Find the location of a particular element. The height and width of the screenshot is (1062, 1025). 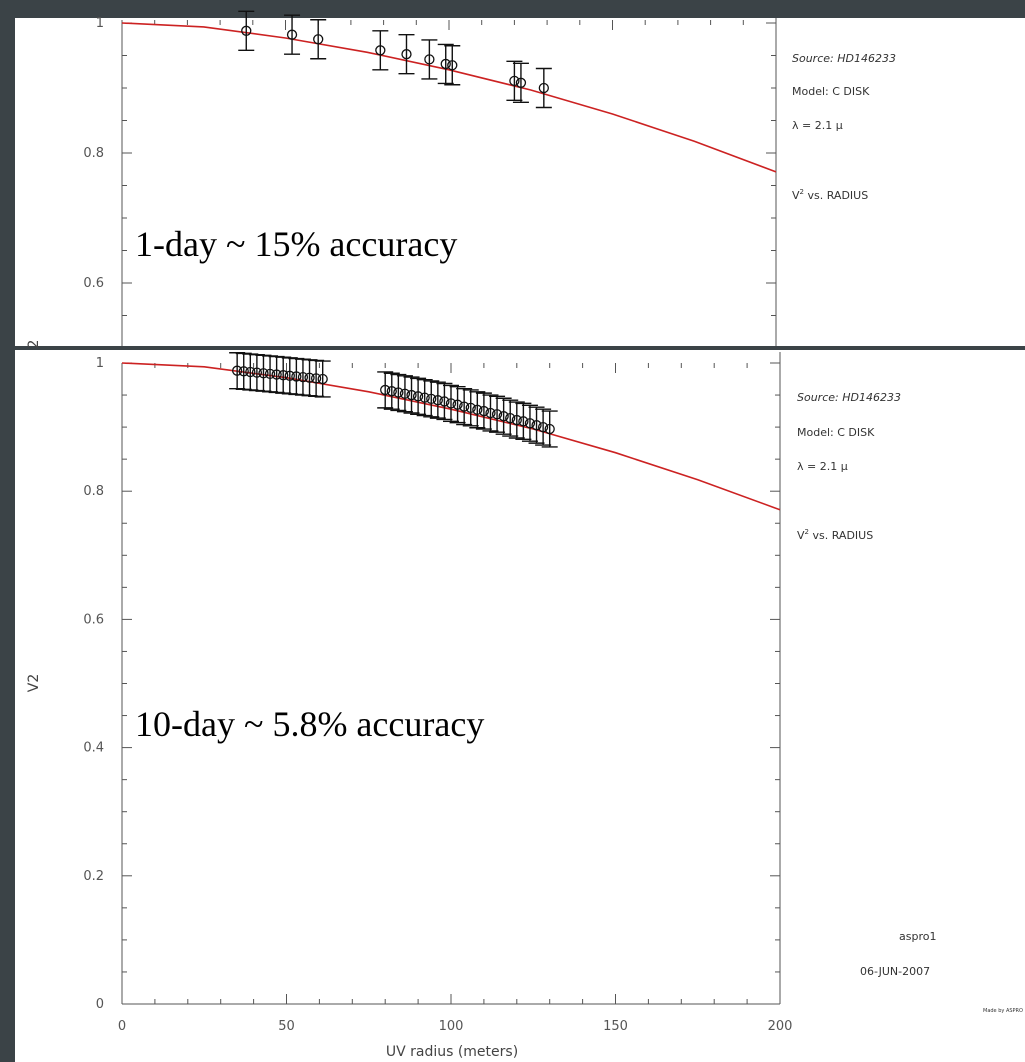

bottom-annotation: 10-day ~ 5.8% accuracy is located at coordinates (309, 724).